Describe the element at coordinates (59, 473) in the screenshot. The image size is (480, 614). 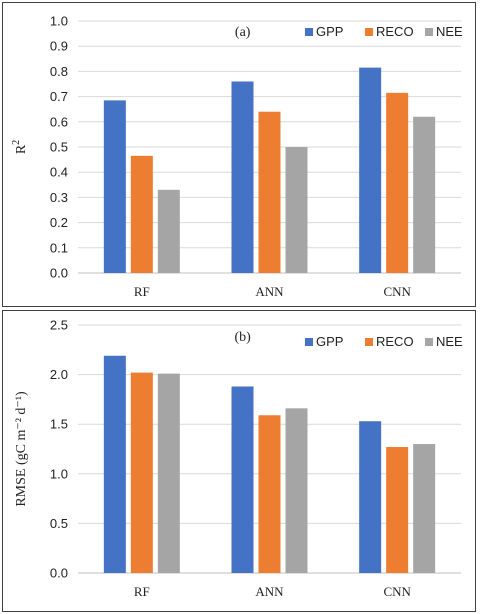
I see `chart-b-ytick-label: 1.0` at that location.